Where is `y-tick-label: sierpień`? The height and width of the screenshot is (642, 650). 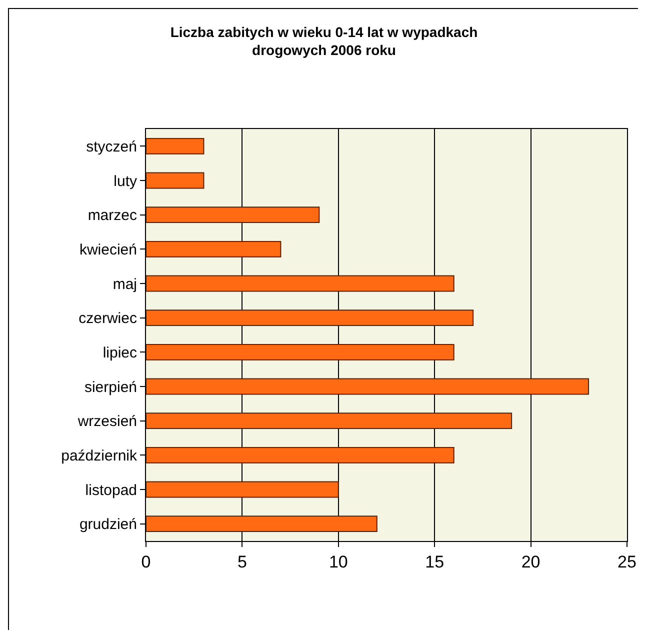
y-tick-label: sierpień is located at coordinates (110, 387).